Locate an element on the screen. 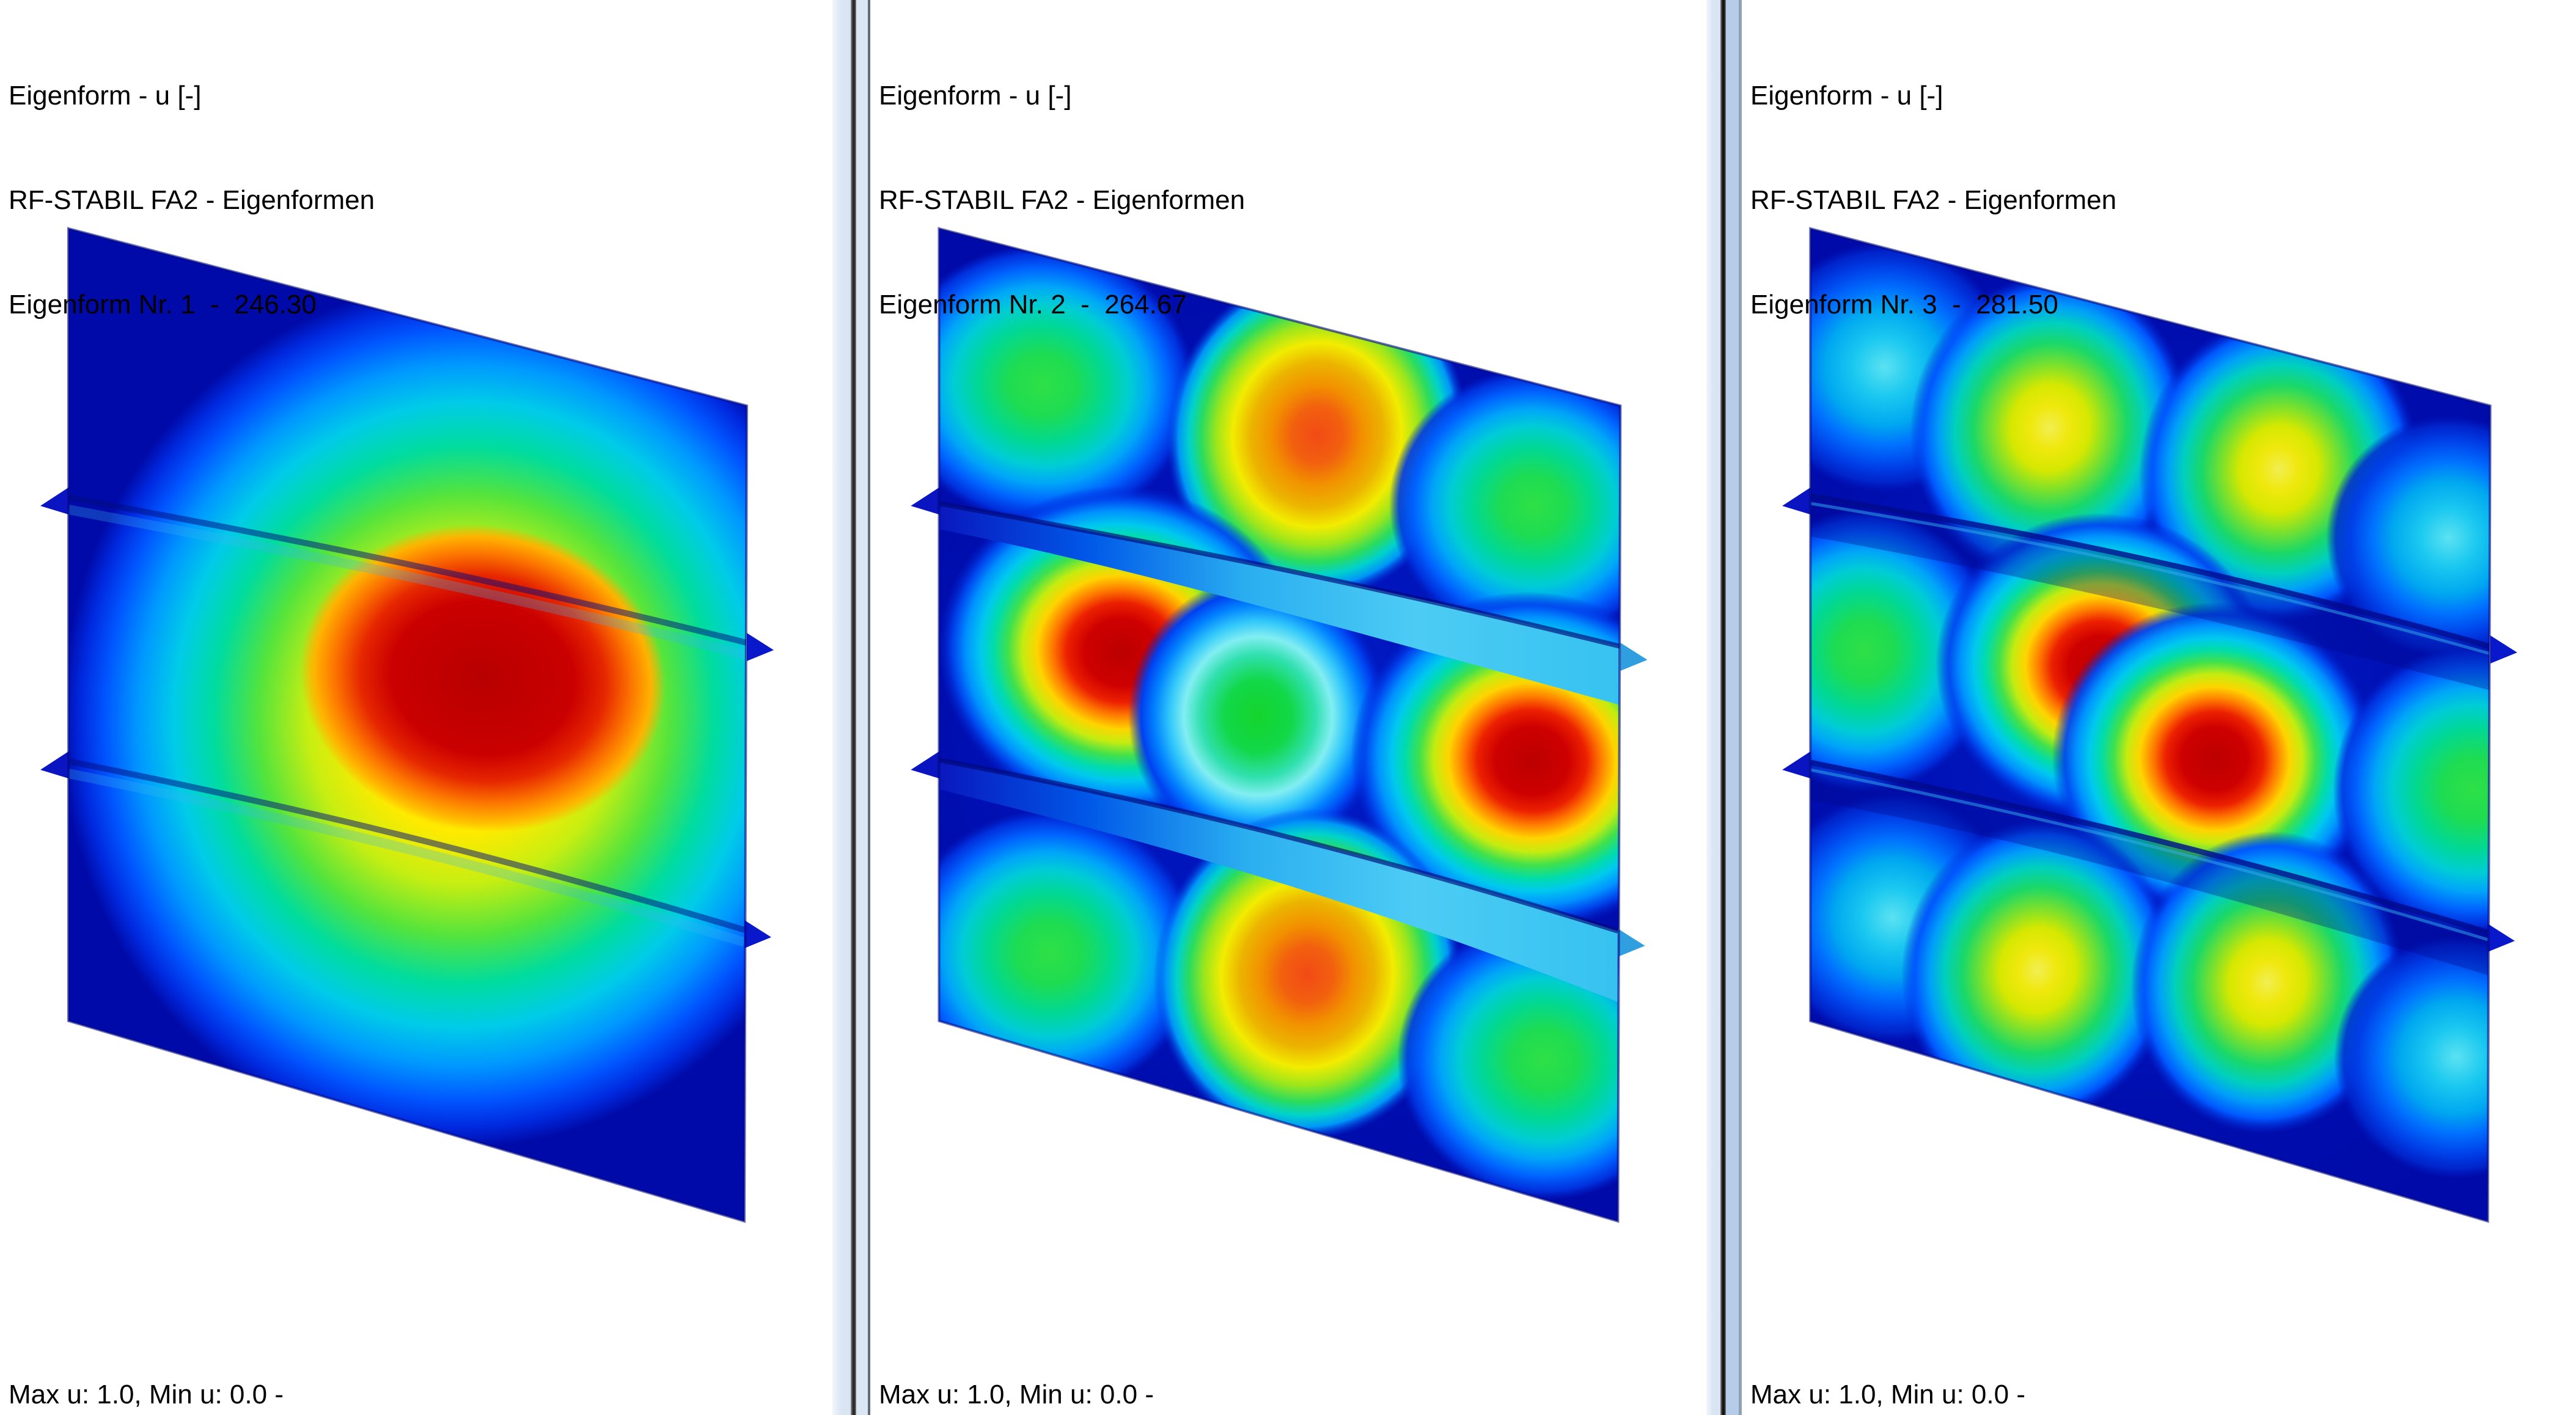 The height and width of the screenshot is (1415, 2576). splitter-face-active is located at coordinates (1732, 707).